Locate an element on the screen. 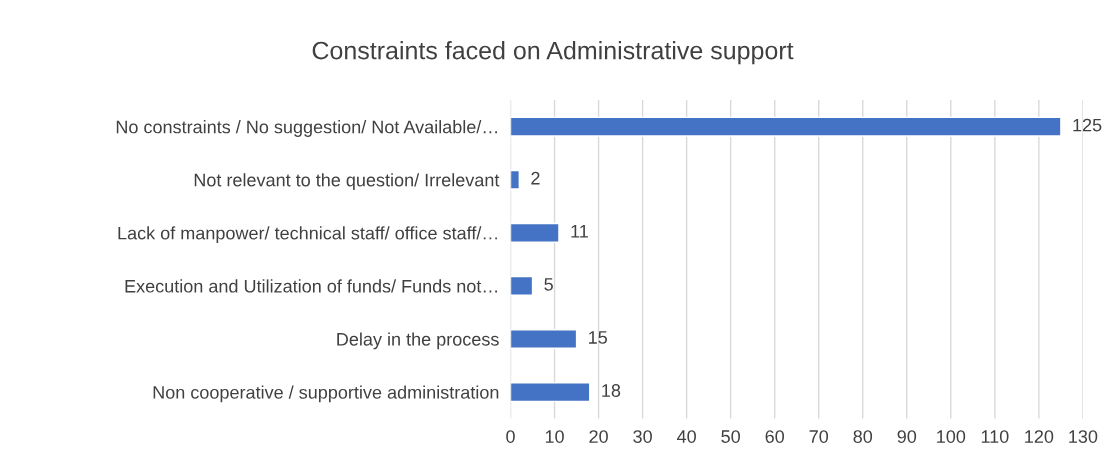 The height and width of the screenshot is (455, 1105). x-tick-label: 20 is located at coordinates (598, 436).